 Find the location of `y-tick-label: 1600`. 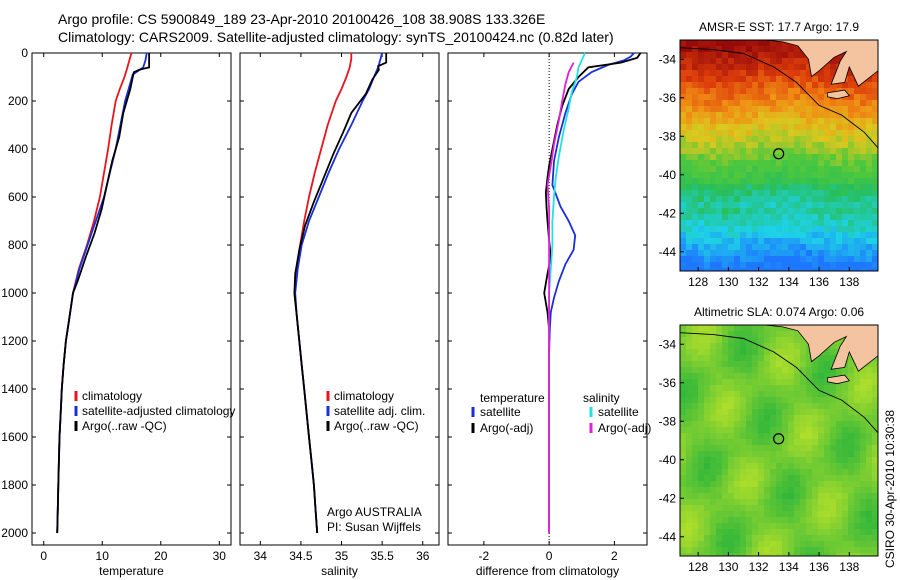

y-tick-label: 1600 is located at coordinates (14, 437).